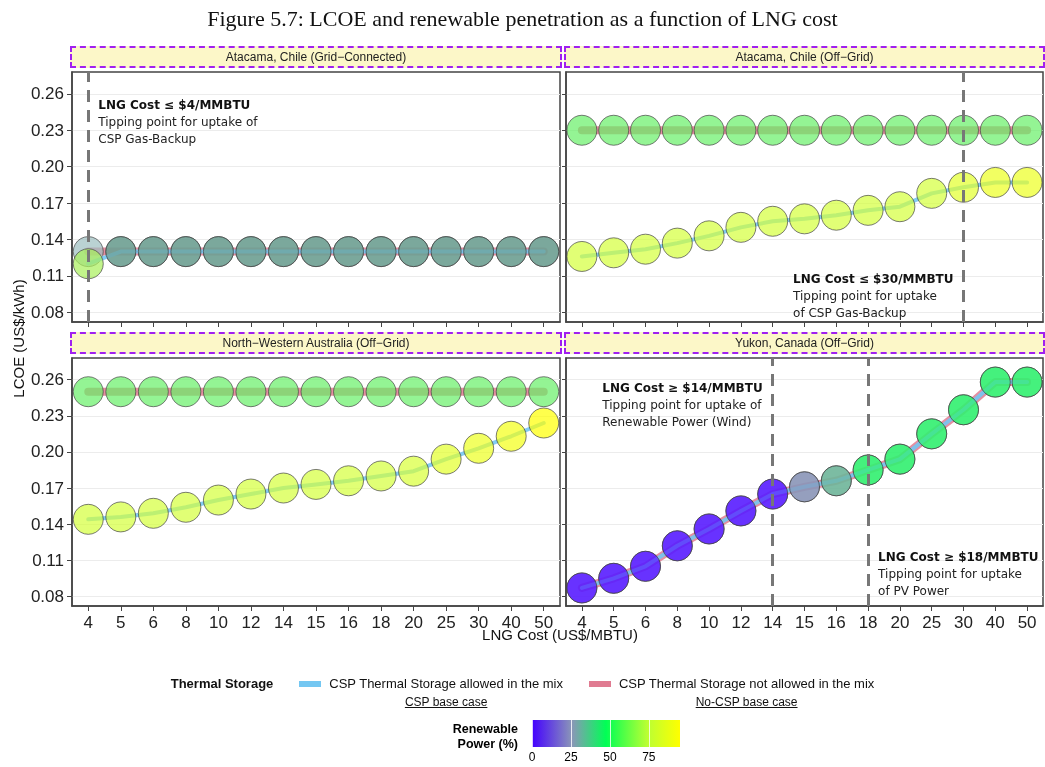 This screenshot has height=767, width=1045. Describe the element at coordinates (746, 702) in the screenshot. I see `text: No-CSP base case` at that location.